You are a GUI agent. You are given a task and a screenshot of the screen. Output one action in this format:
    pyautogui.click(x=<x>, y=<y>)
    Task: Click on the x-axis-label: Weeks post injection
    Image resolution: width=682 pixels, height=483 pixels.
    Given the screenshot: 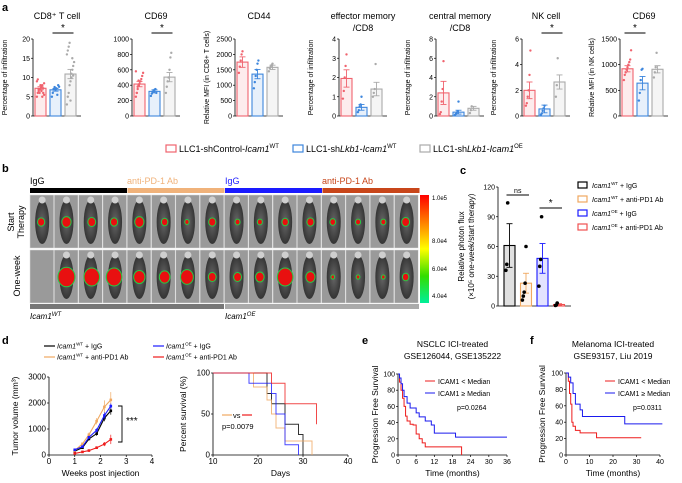 What is the action you would take?
    pyautogui.click(x=101, y=473)
    